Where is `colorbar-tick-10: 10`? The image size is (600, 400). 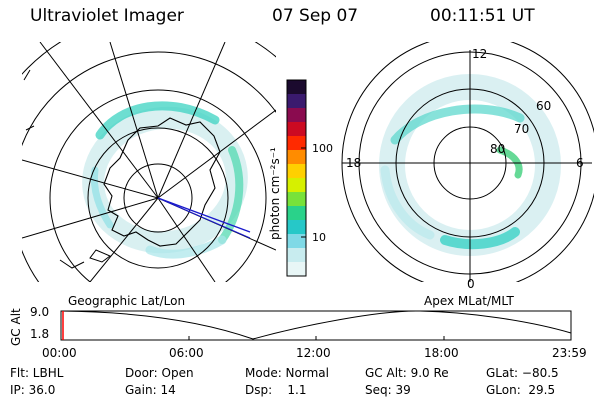 colorbar-tick-10: 10 is located at coordinates (319, 237).